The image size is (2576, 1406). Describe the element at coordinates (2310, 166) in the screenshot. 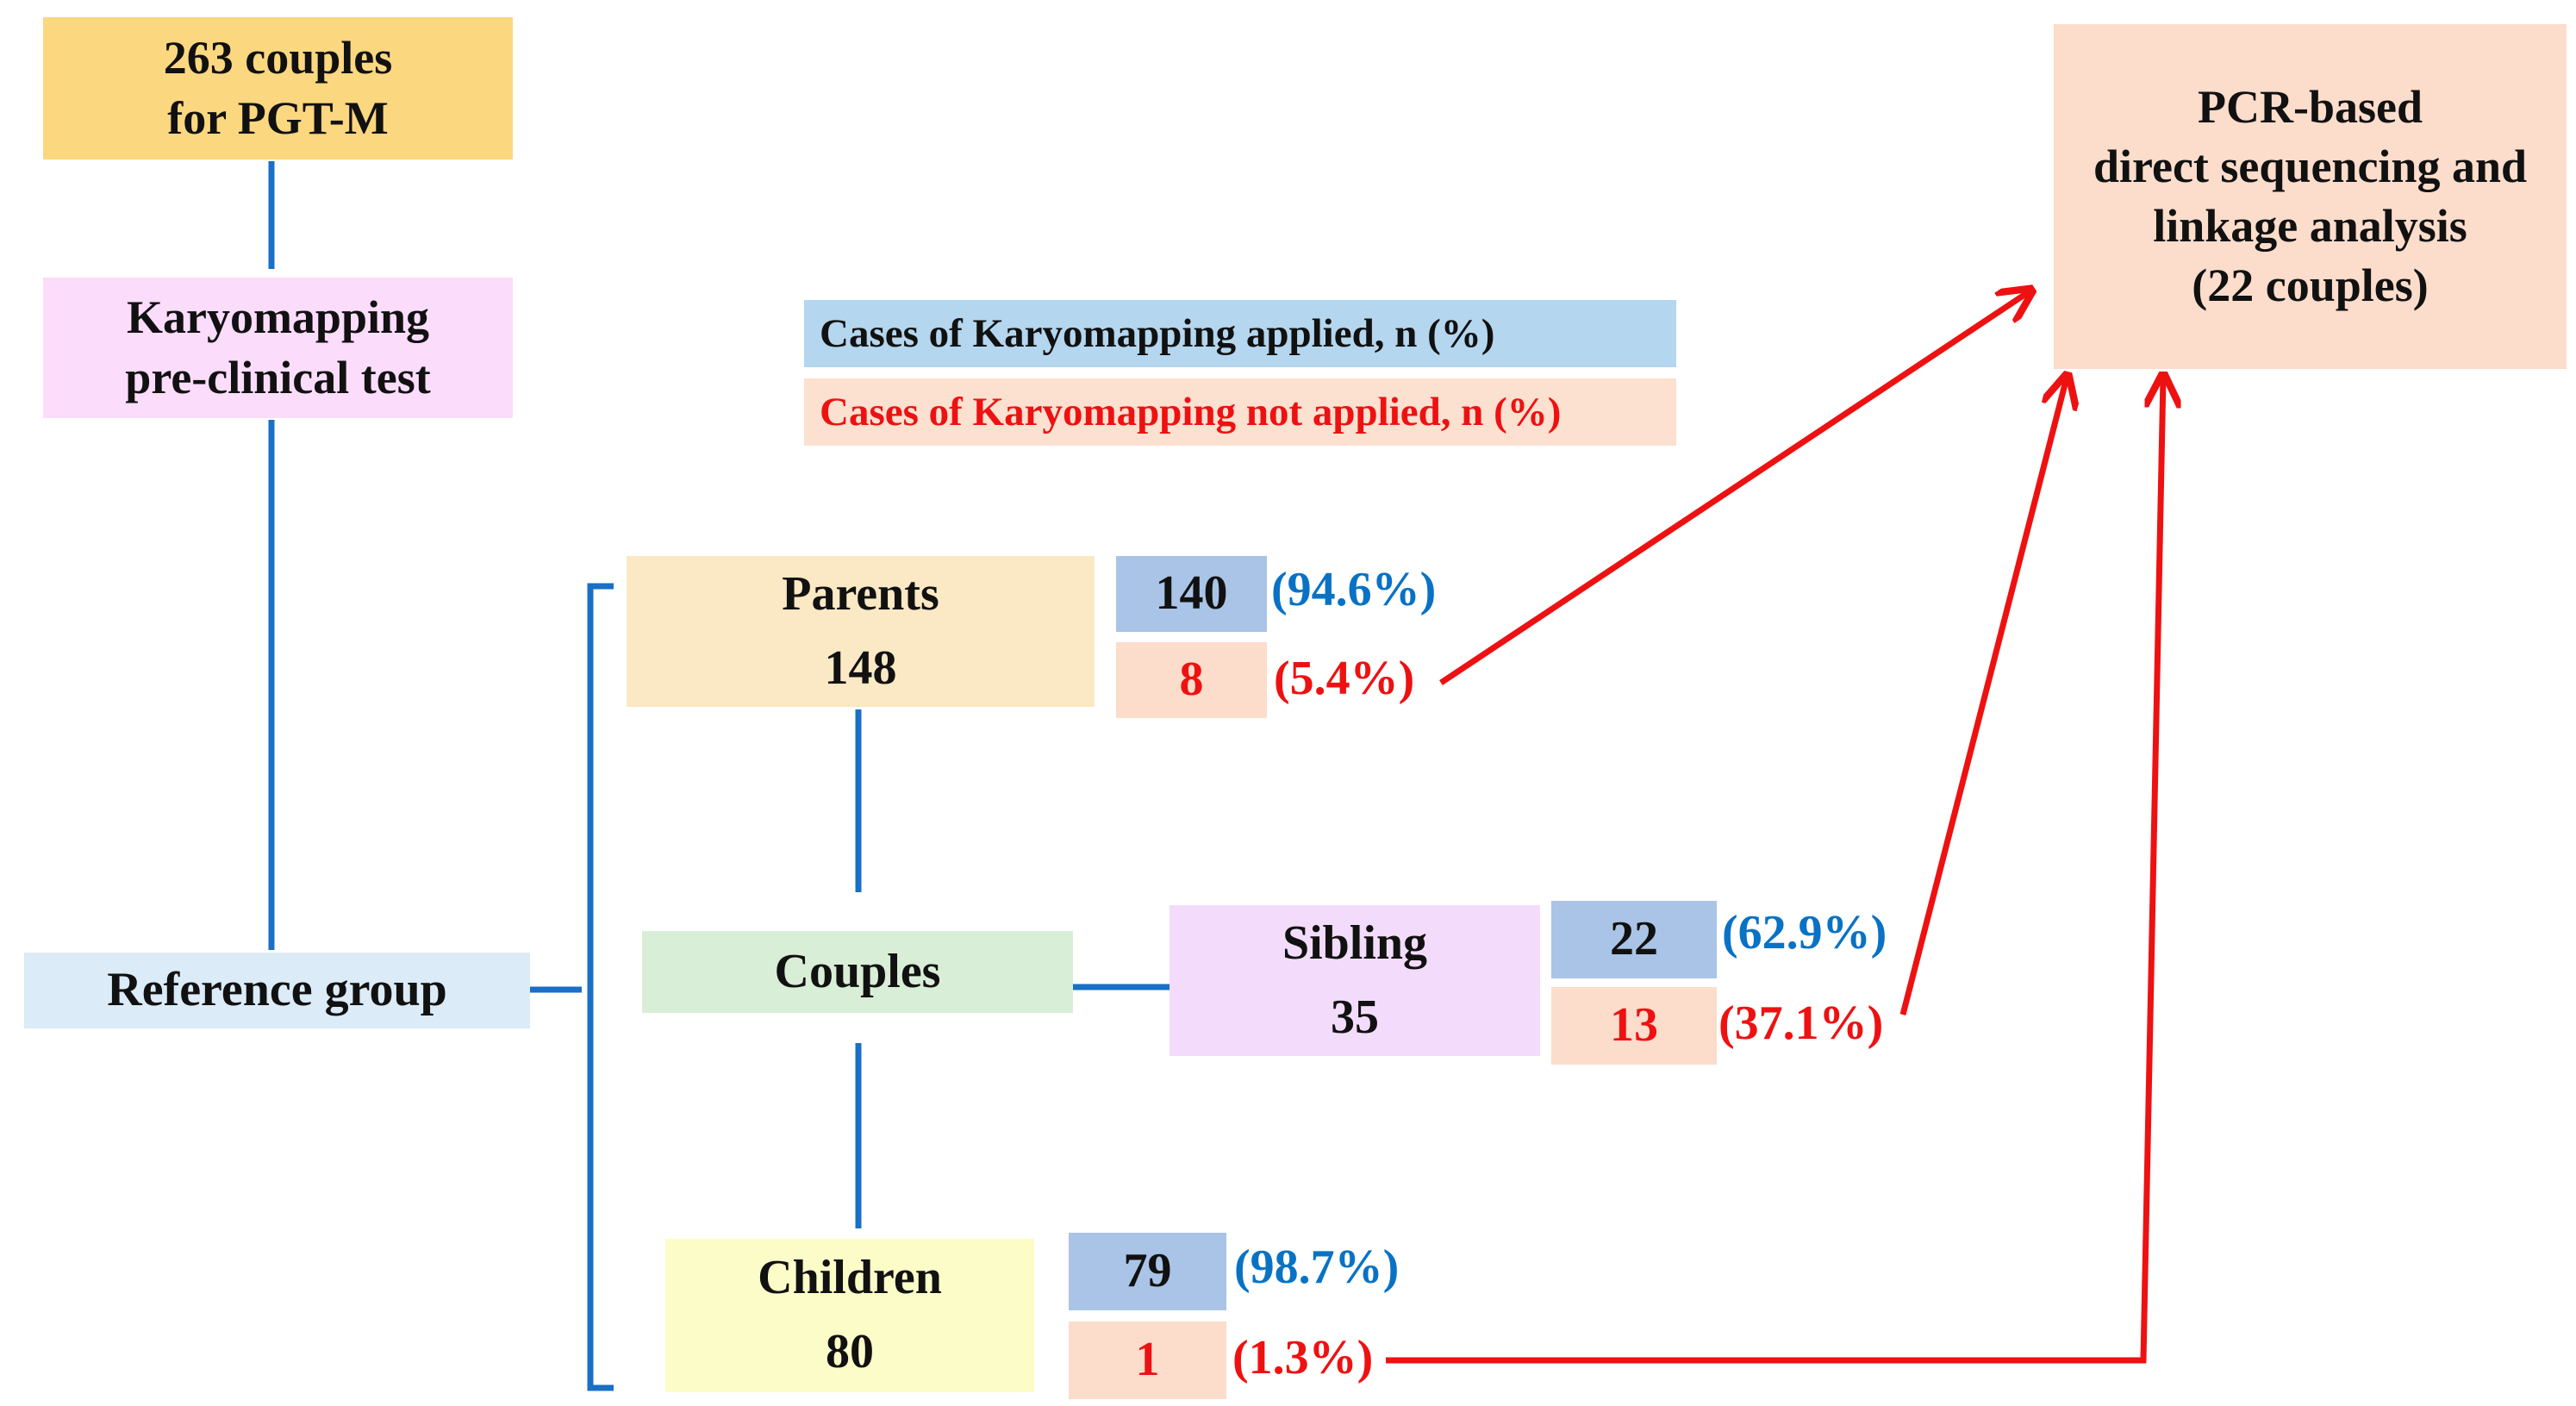

I see `pcr-line2: direct sequencing and` at that location.